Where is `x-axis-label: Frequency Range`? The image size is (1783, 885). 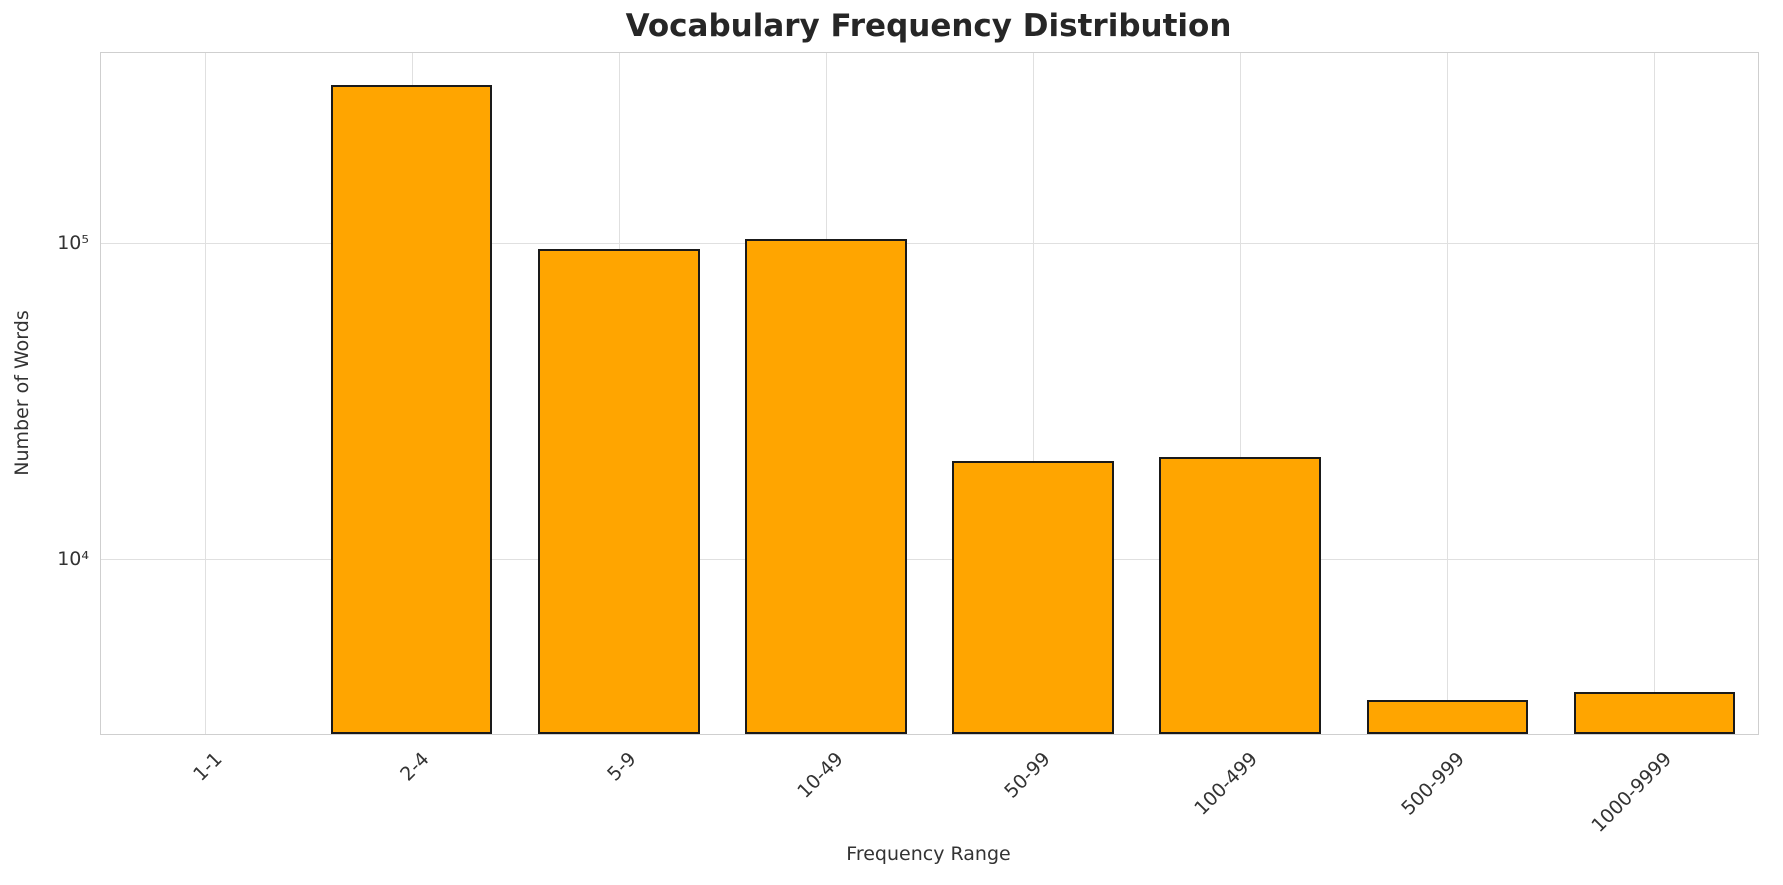
x-axis-label: Frequency Range is located at coordinates (928, 854).